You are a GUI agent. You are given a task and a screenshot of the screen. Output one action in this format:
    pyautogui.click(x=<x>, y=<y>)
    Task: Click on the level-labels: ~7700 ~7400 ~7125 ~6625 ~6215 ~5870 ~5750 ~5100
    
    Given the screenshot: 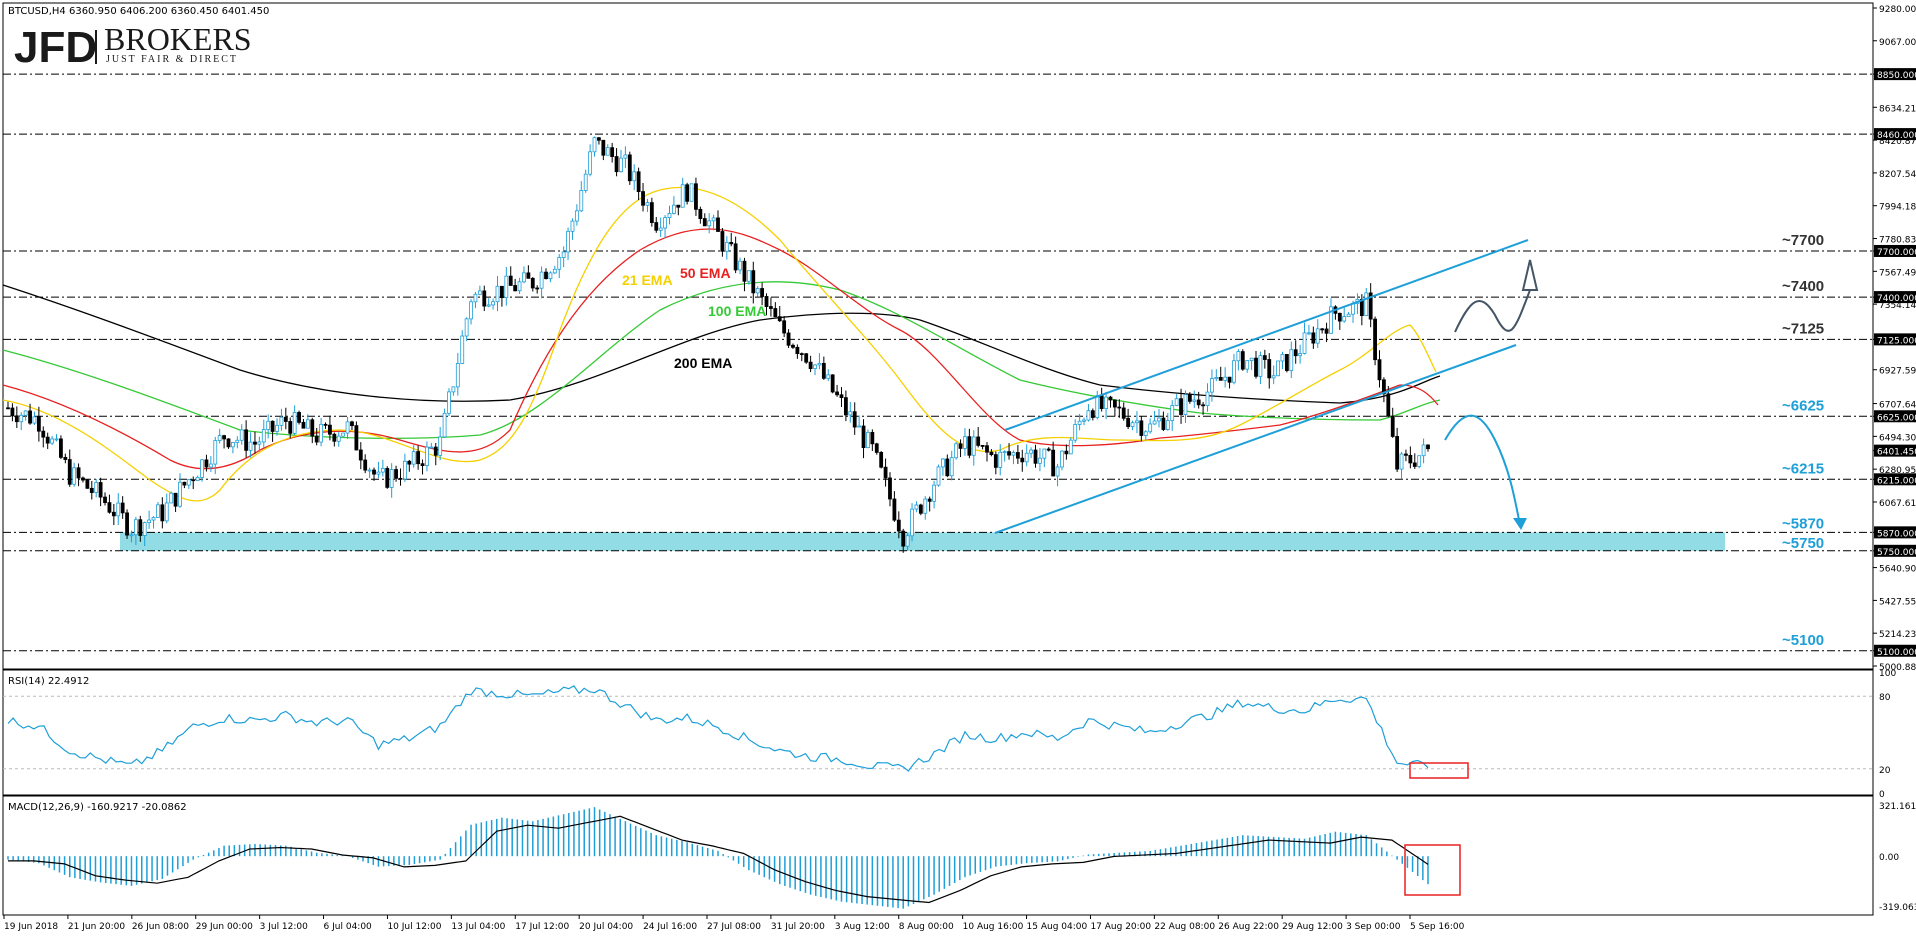 What is the action you would take?
    pyautogui.click(x=1803, y=440)
    